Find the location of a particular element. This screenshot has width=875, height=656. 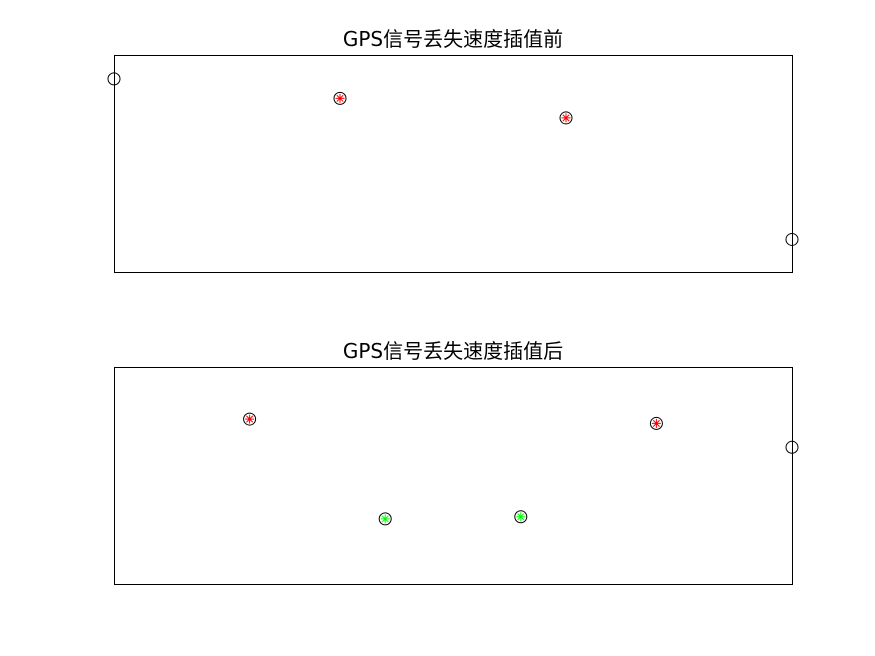

markers-after is located at coordinates (521, 469).